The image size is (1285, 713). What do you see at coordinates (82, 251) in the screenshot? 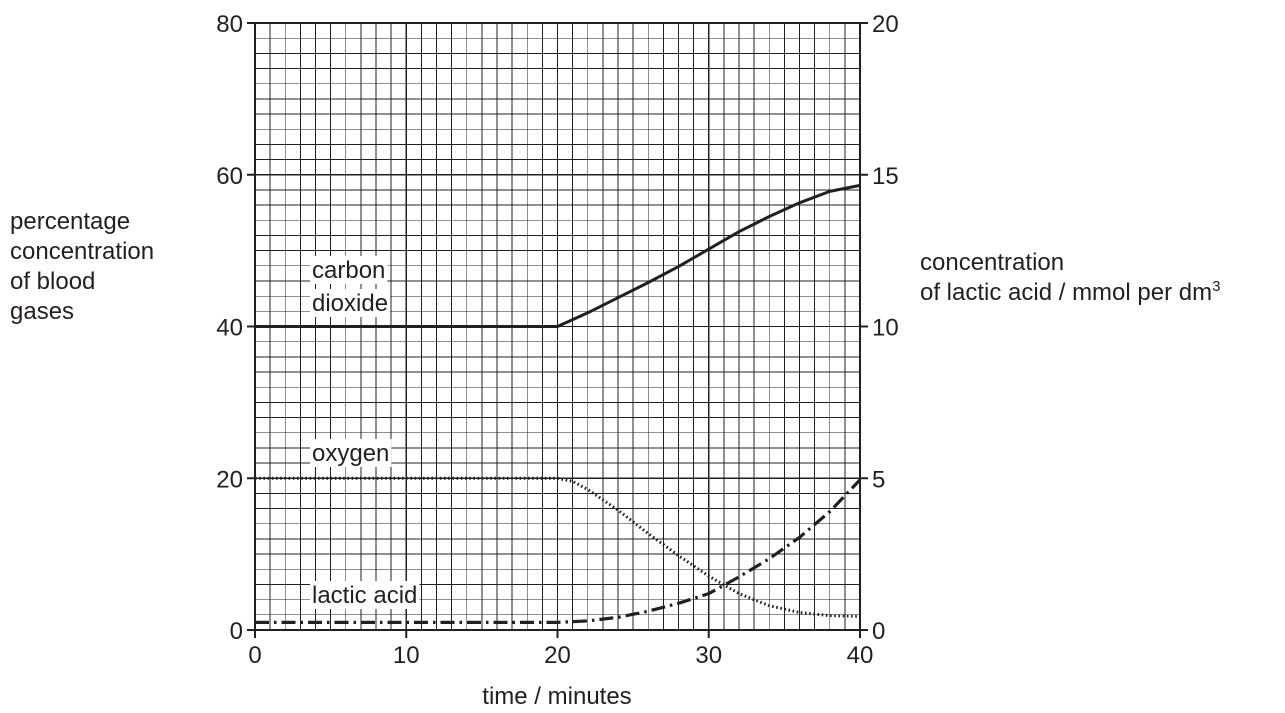
I see `y-axis-left-label-line: concentration` at bounding box center [82, 251].